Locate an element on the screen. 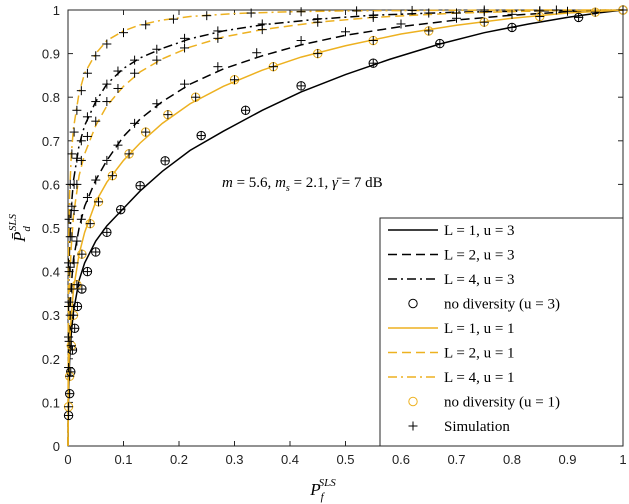 The height and width of the screenshot is (504, 629). x-tick-label: 0.2 is located at coordinates (179, 459).